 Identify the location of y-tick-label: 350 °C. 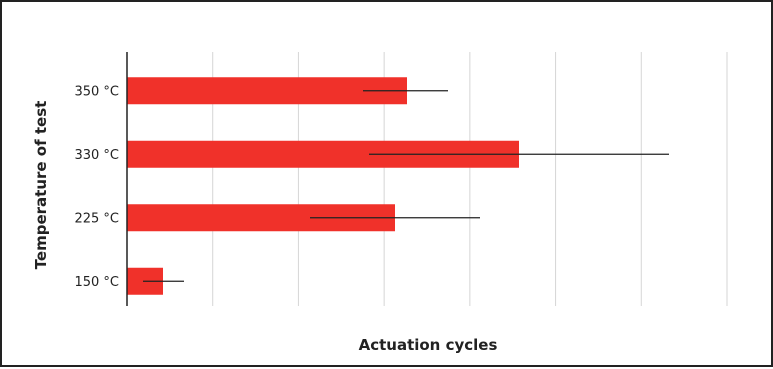
(96, 91).